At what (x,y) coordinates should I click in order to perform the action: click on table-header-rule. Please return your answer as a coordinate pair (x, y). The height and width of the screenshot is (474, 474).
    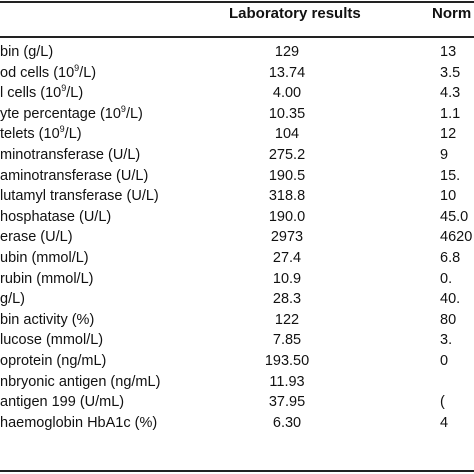
    Looking at the image, I should click on (237, 37).